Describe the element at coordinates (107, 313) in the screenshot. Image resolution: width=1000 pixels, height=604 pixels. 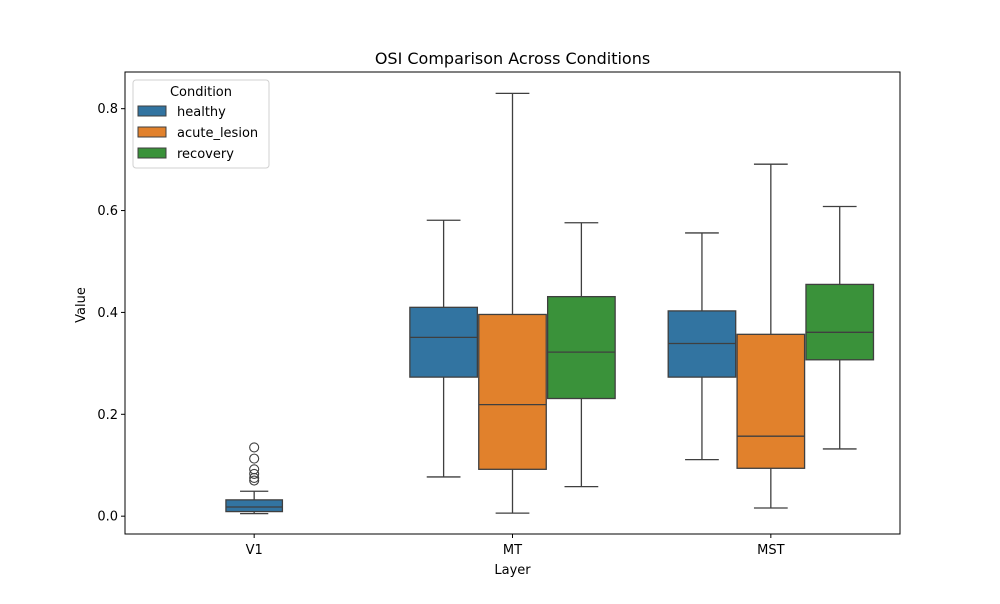
I see `y-tick-label-2: 0.4` at that location.